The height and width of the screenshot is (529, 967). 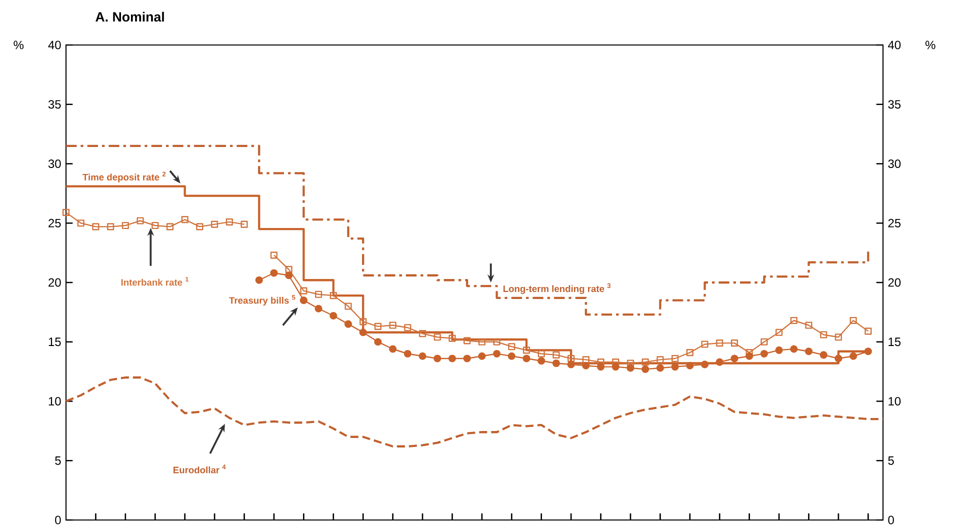 I want to click on text: Interbank rate $^{1}$, so click(x=155, y=281).